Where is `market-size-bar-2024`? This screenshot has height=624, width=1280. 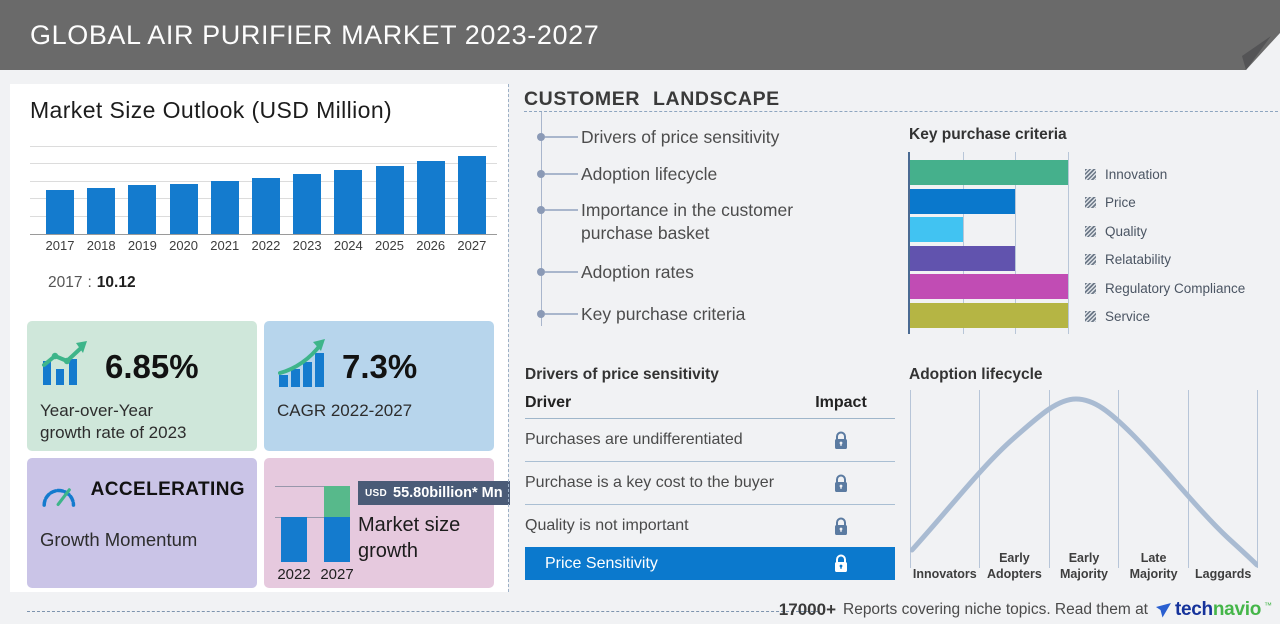 market-size-bar-2024 is located at coordinates (348, 202).